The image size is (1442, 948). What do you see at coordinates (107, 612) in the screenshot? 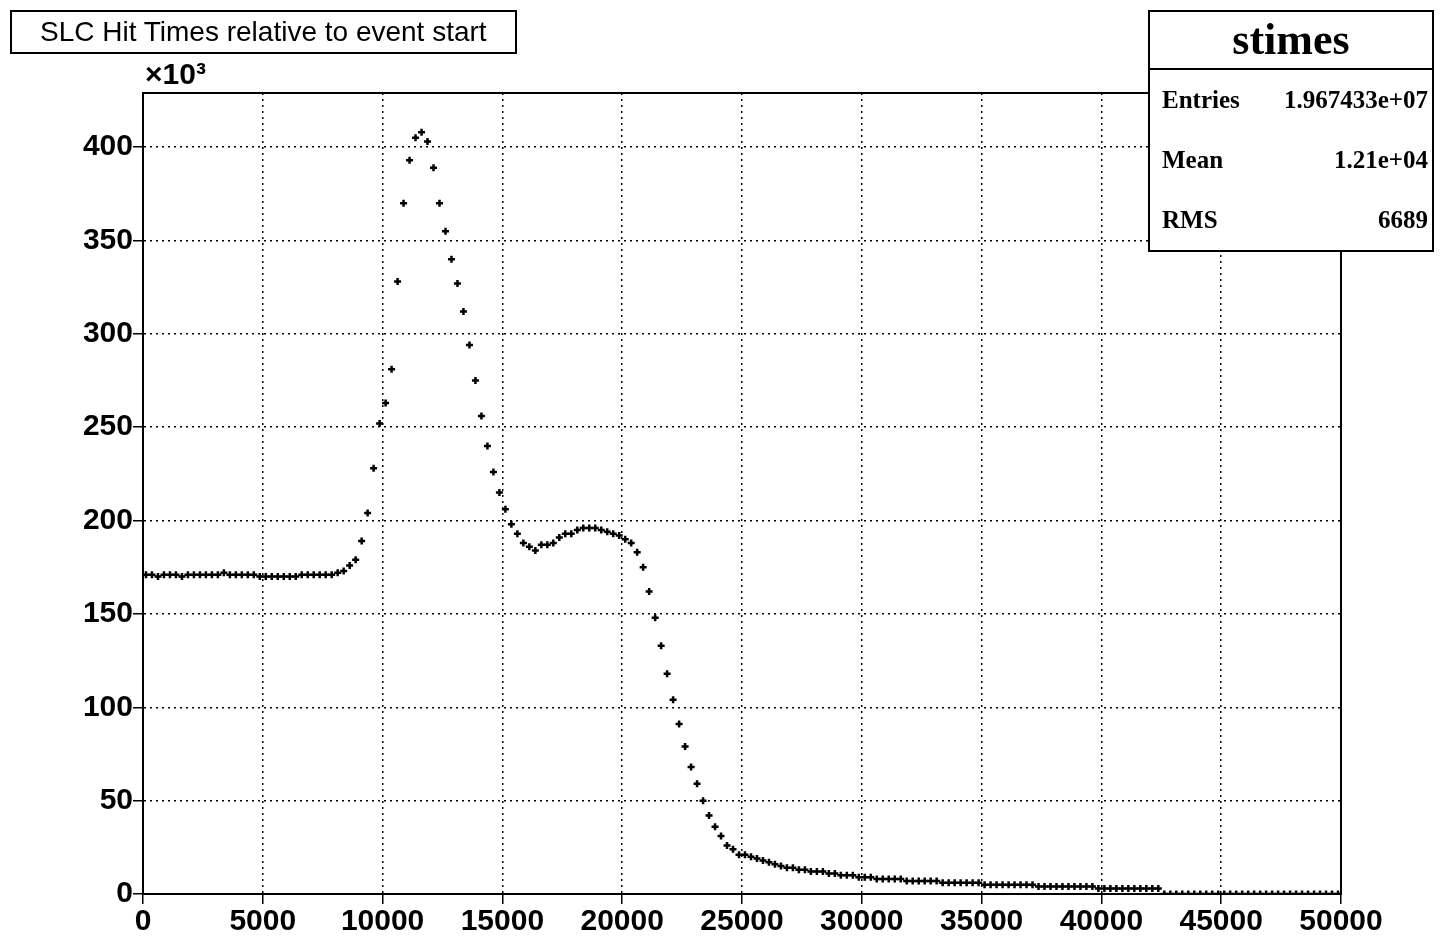
I see `y-tick-label: 150` at bounding box center [107, 612].